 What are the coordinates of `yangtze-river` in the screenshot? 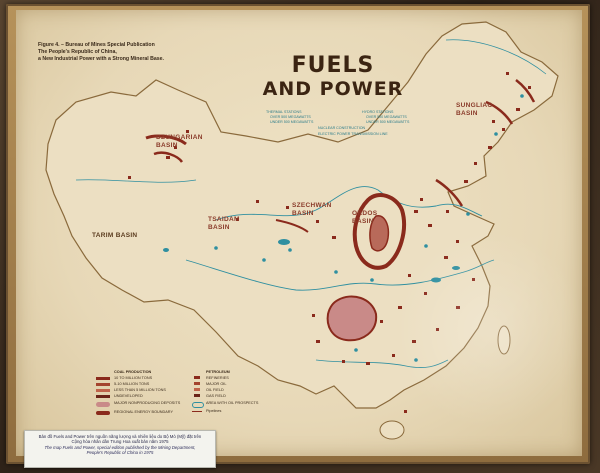 It's located at (340, 275).